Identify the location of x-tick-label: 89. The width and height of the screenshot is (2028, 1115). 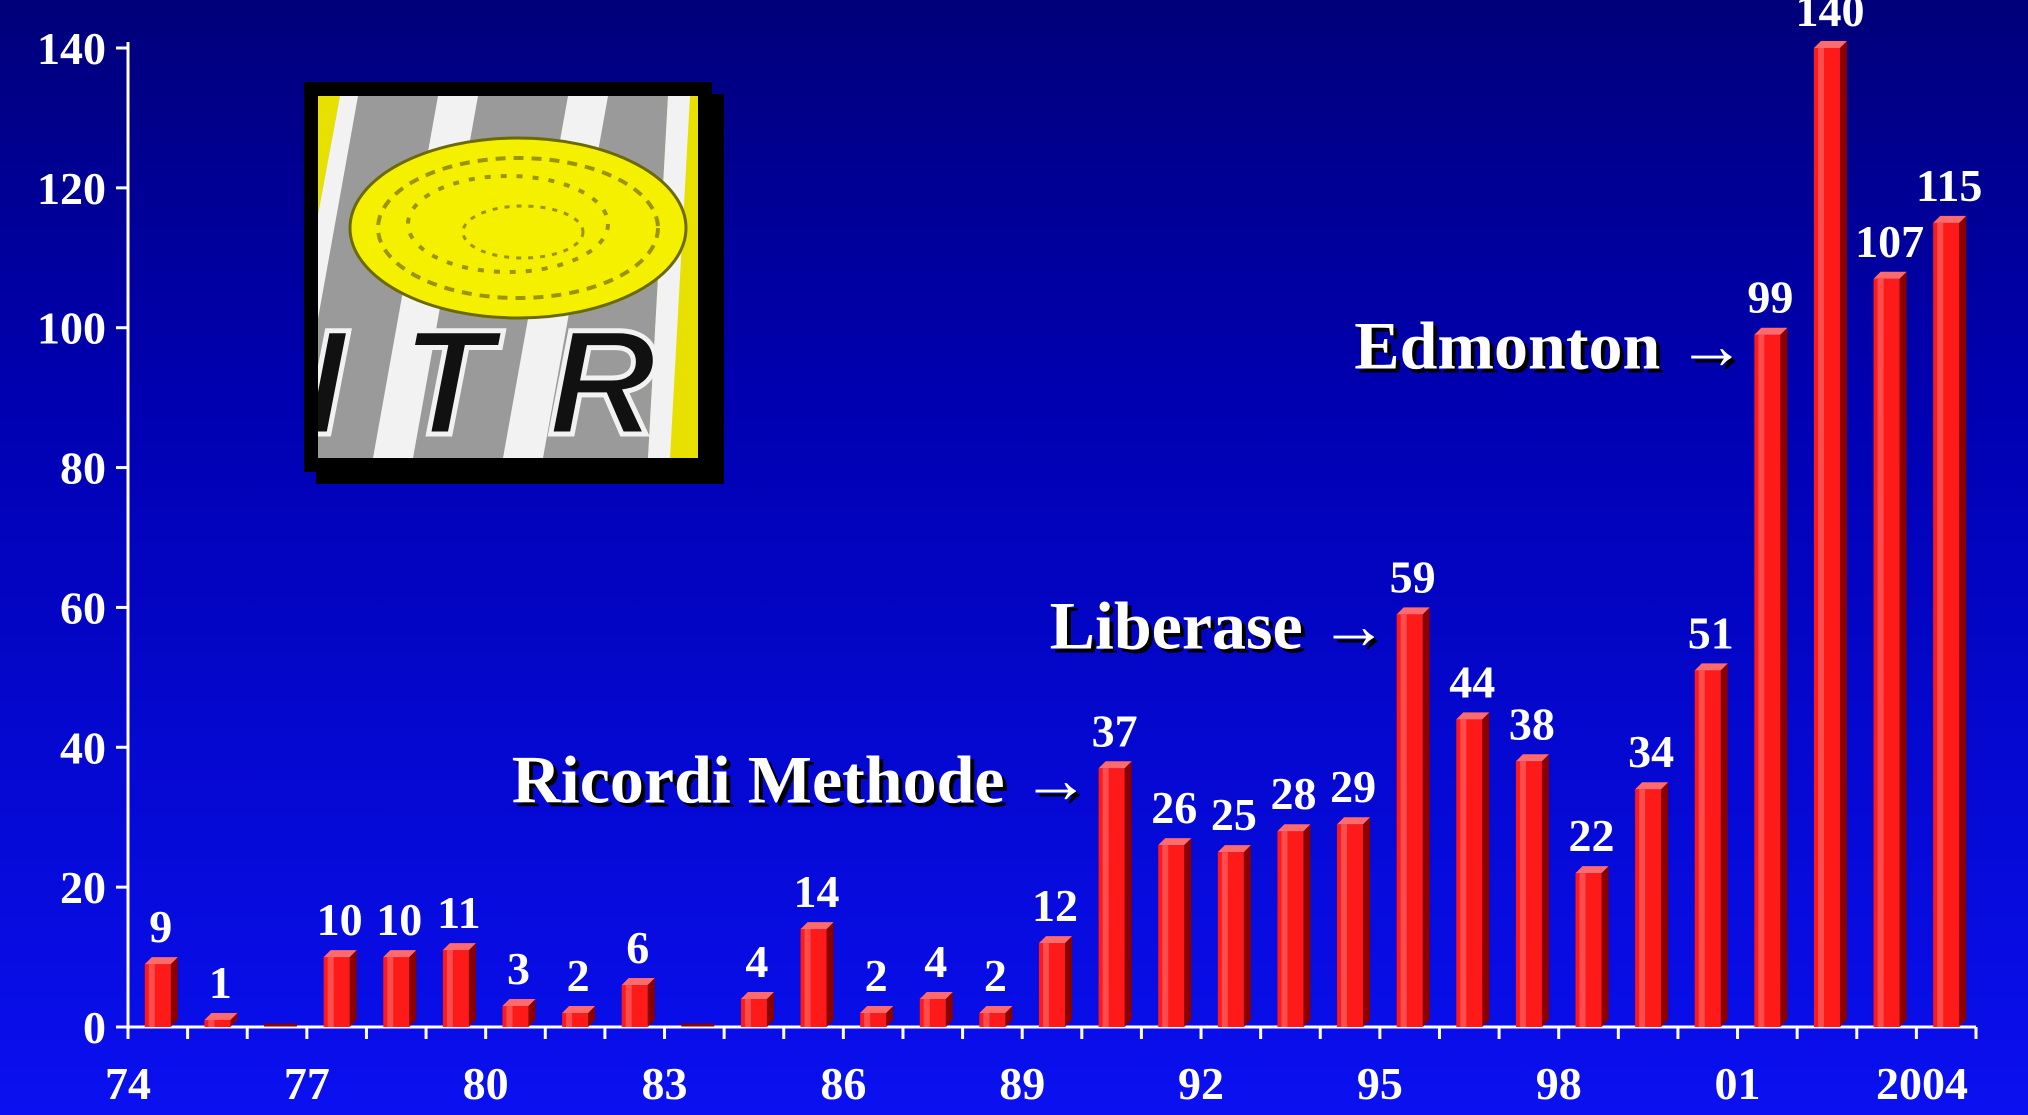
(1022, 1083).